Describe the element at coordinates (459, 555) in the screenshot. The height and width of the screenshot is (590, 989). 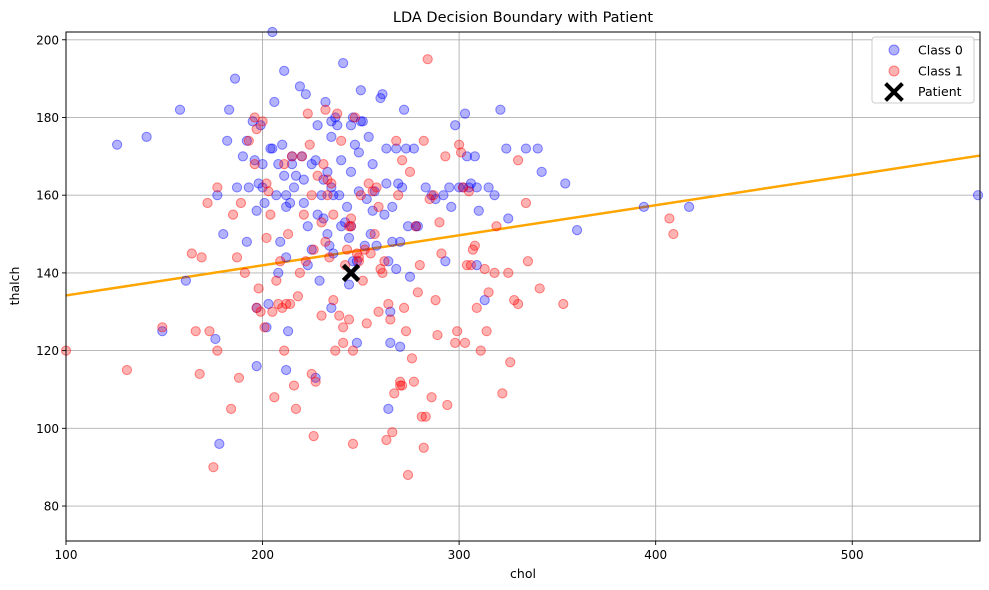
I see `x-tick-label: 300` at that location.